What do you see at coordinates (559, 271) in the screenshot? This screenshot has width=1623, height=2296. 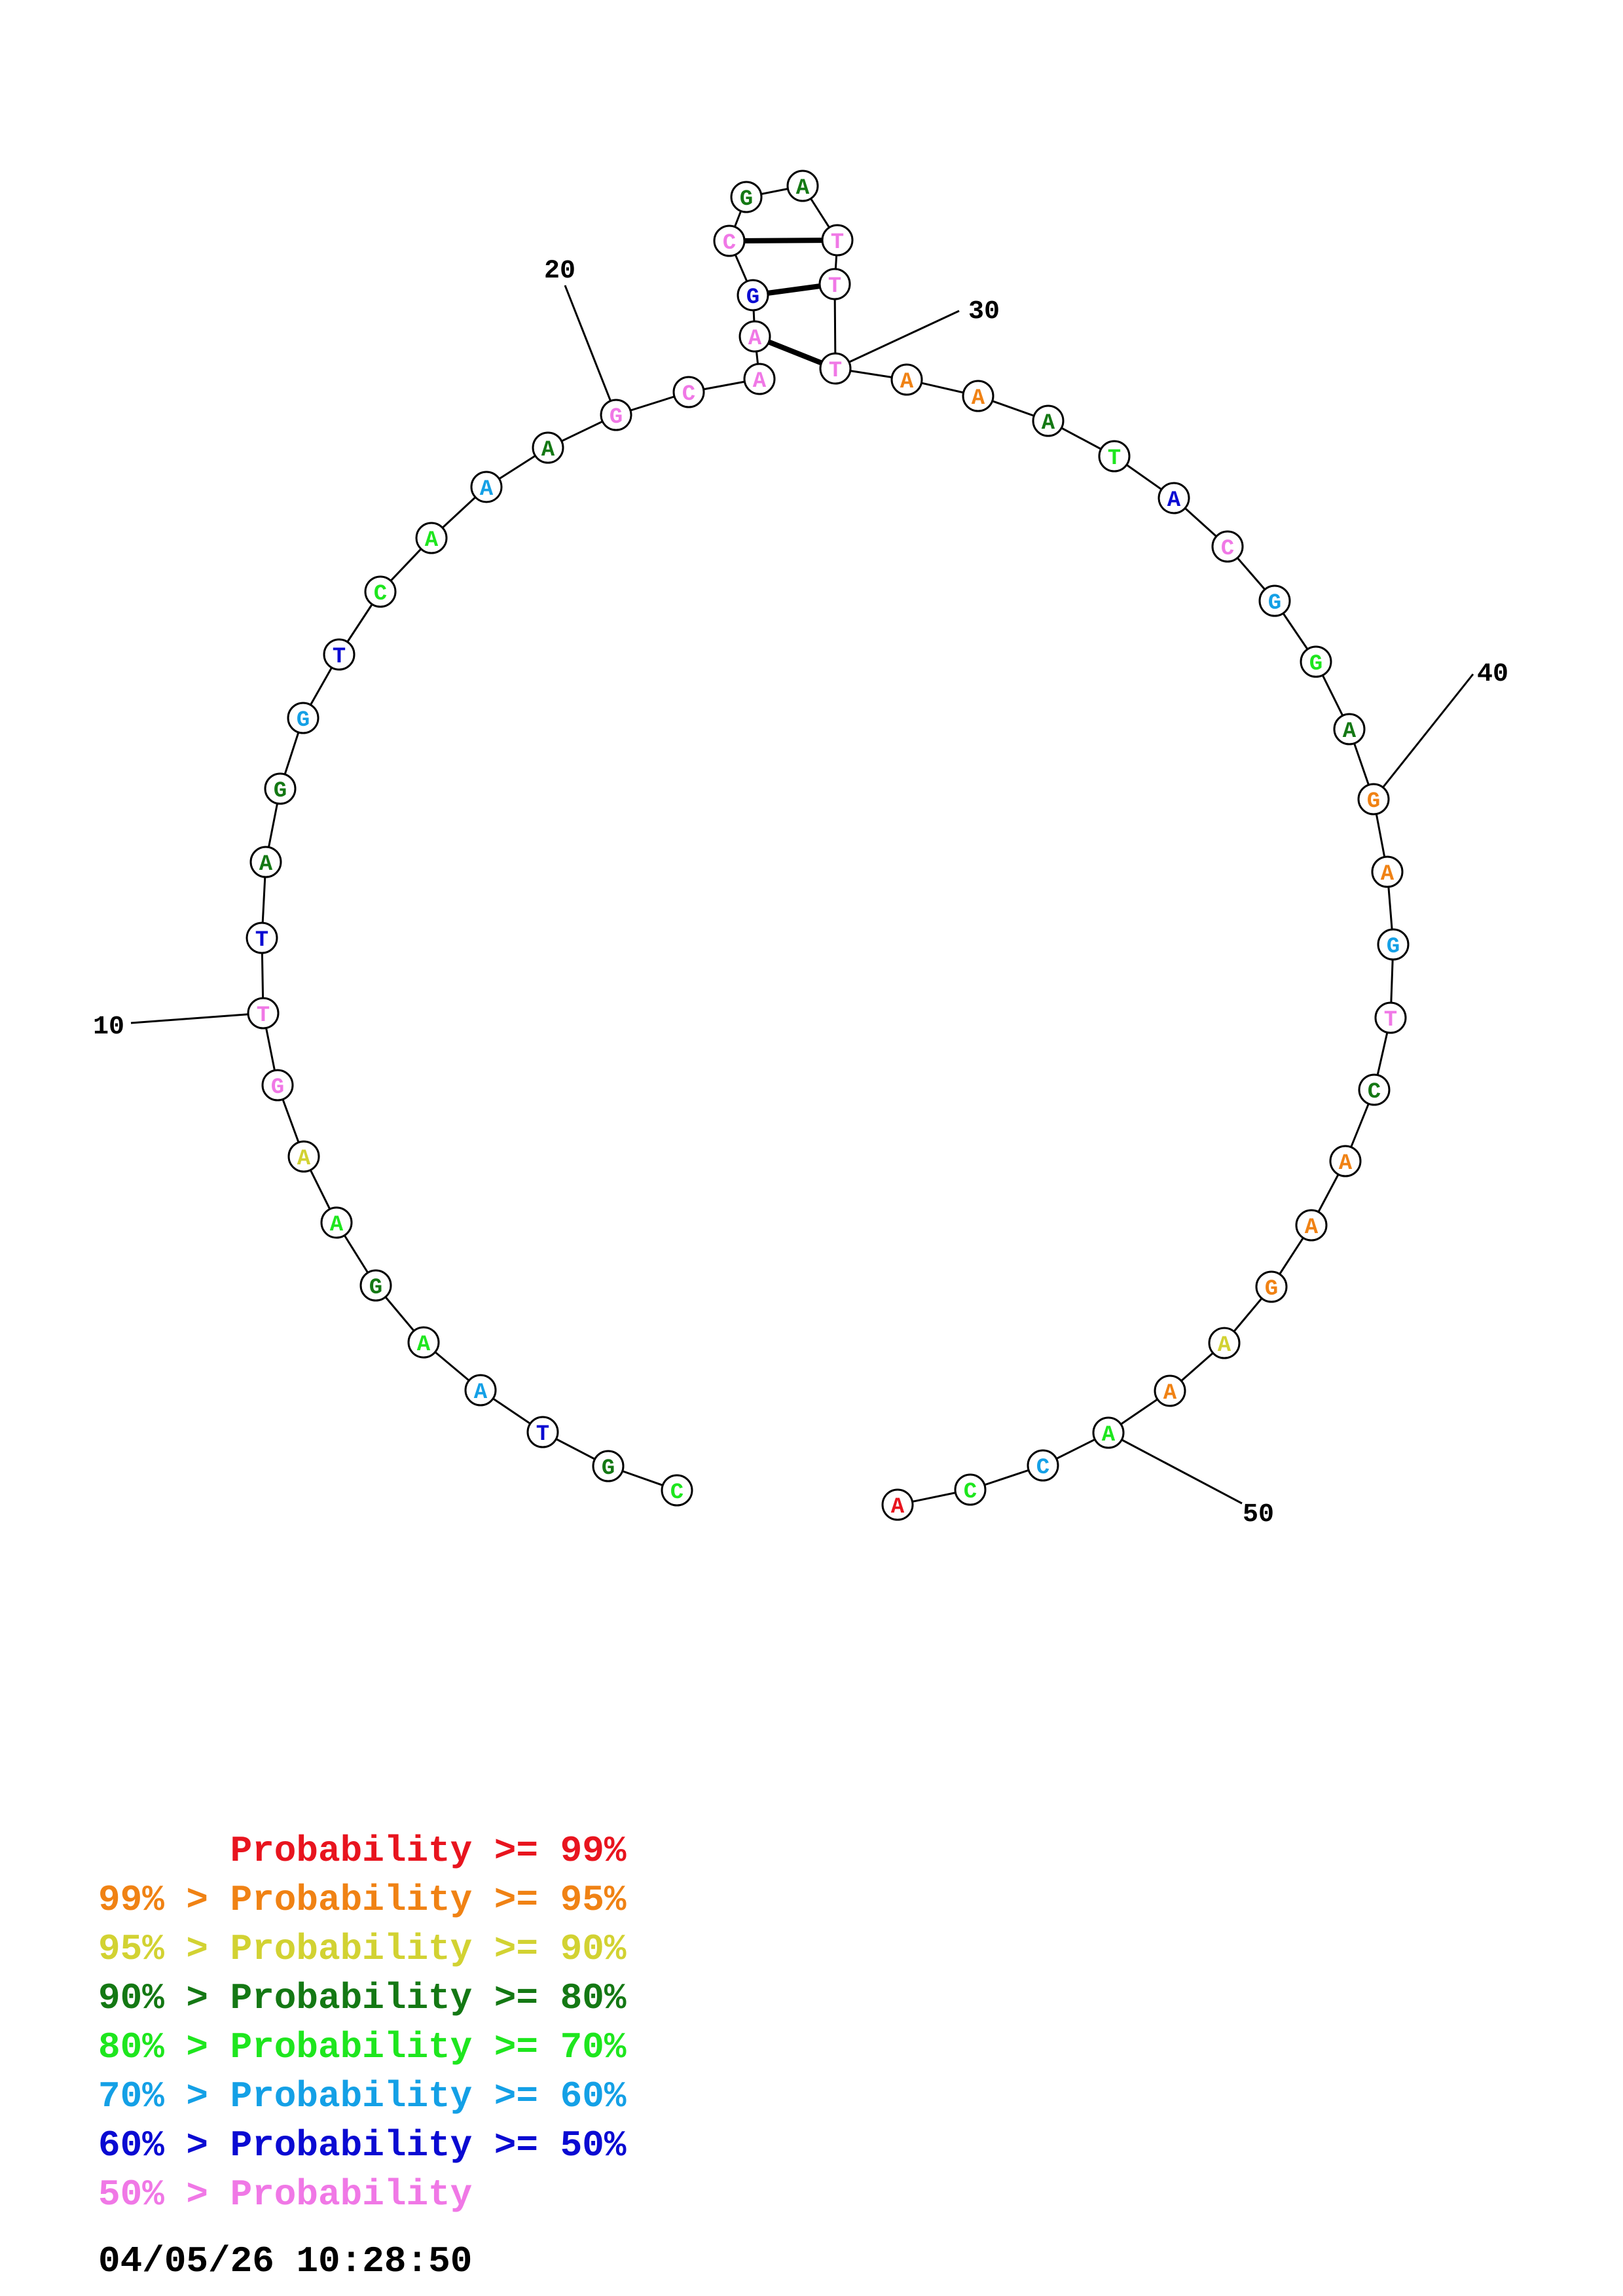 I see `position-label: 20` at bounding box center [559, 271].